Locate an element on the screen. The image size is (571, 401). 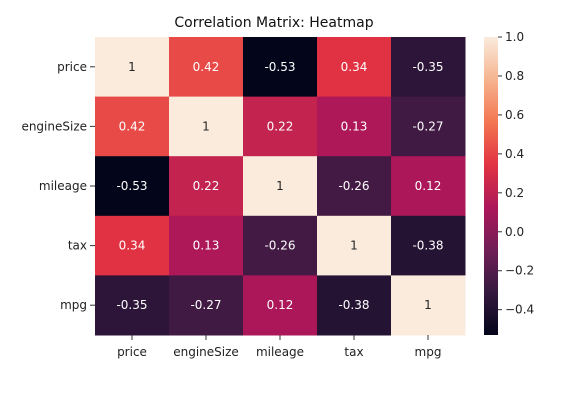
colorbar-tick-label: 0.0 is located at coordinates (514, 232).